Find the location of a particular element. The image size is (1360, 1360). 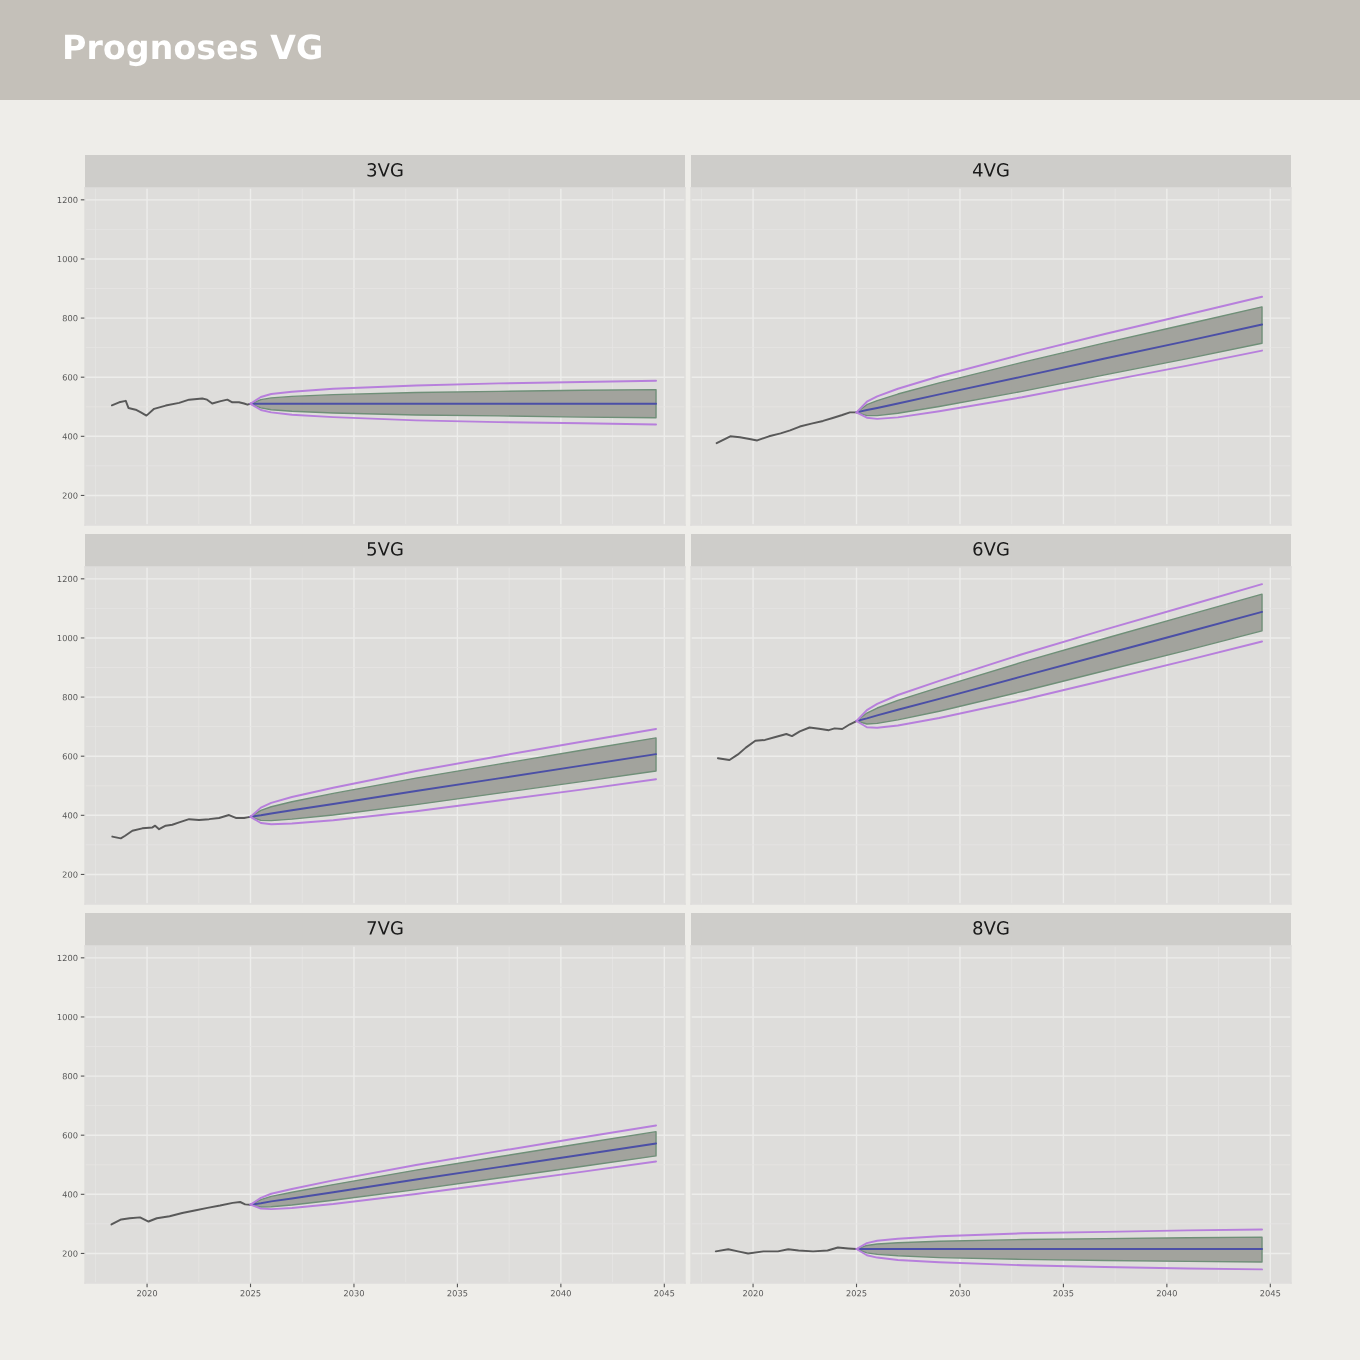

chart-title: 5VG is located at coordinates (385, 549).